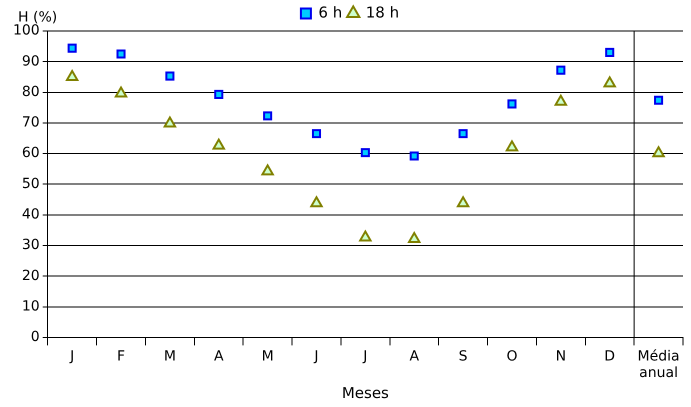  I want to click on y-tick-label: 30, so click(31, 245).